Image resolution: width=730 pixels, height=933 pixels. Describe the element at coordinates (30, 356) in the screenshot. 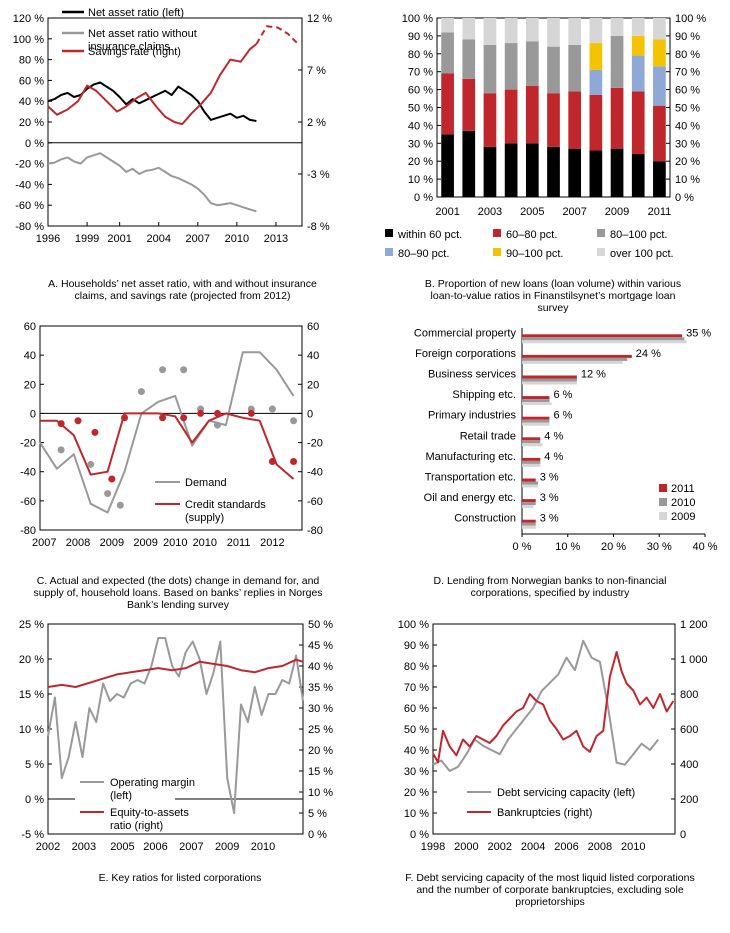

I see `y-tick-label: 40` at that location.